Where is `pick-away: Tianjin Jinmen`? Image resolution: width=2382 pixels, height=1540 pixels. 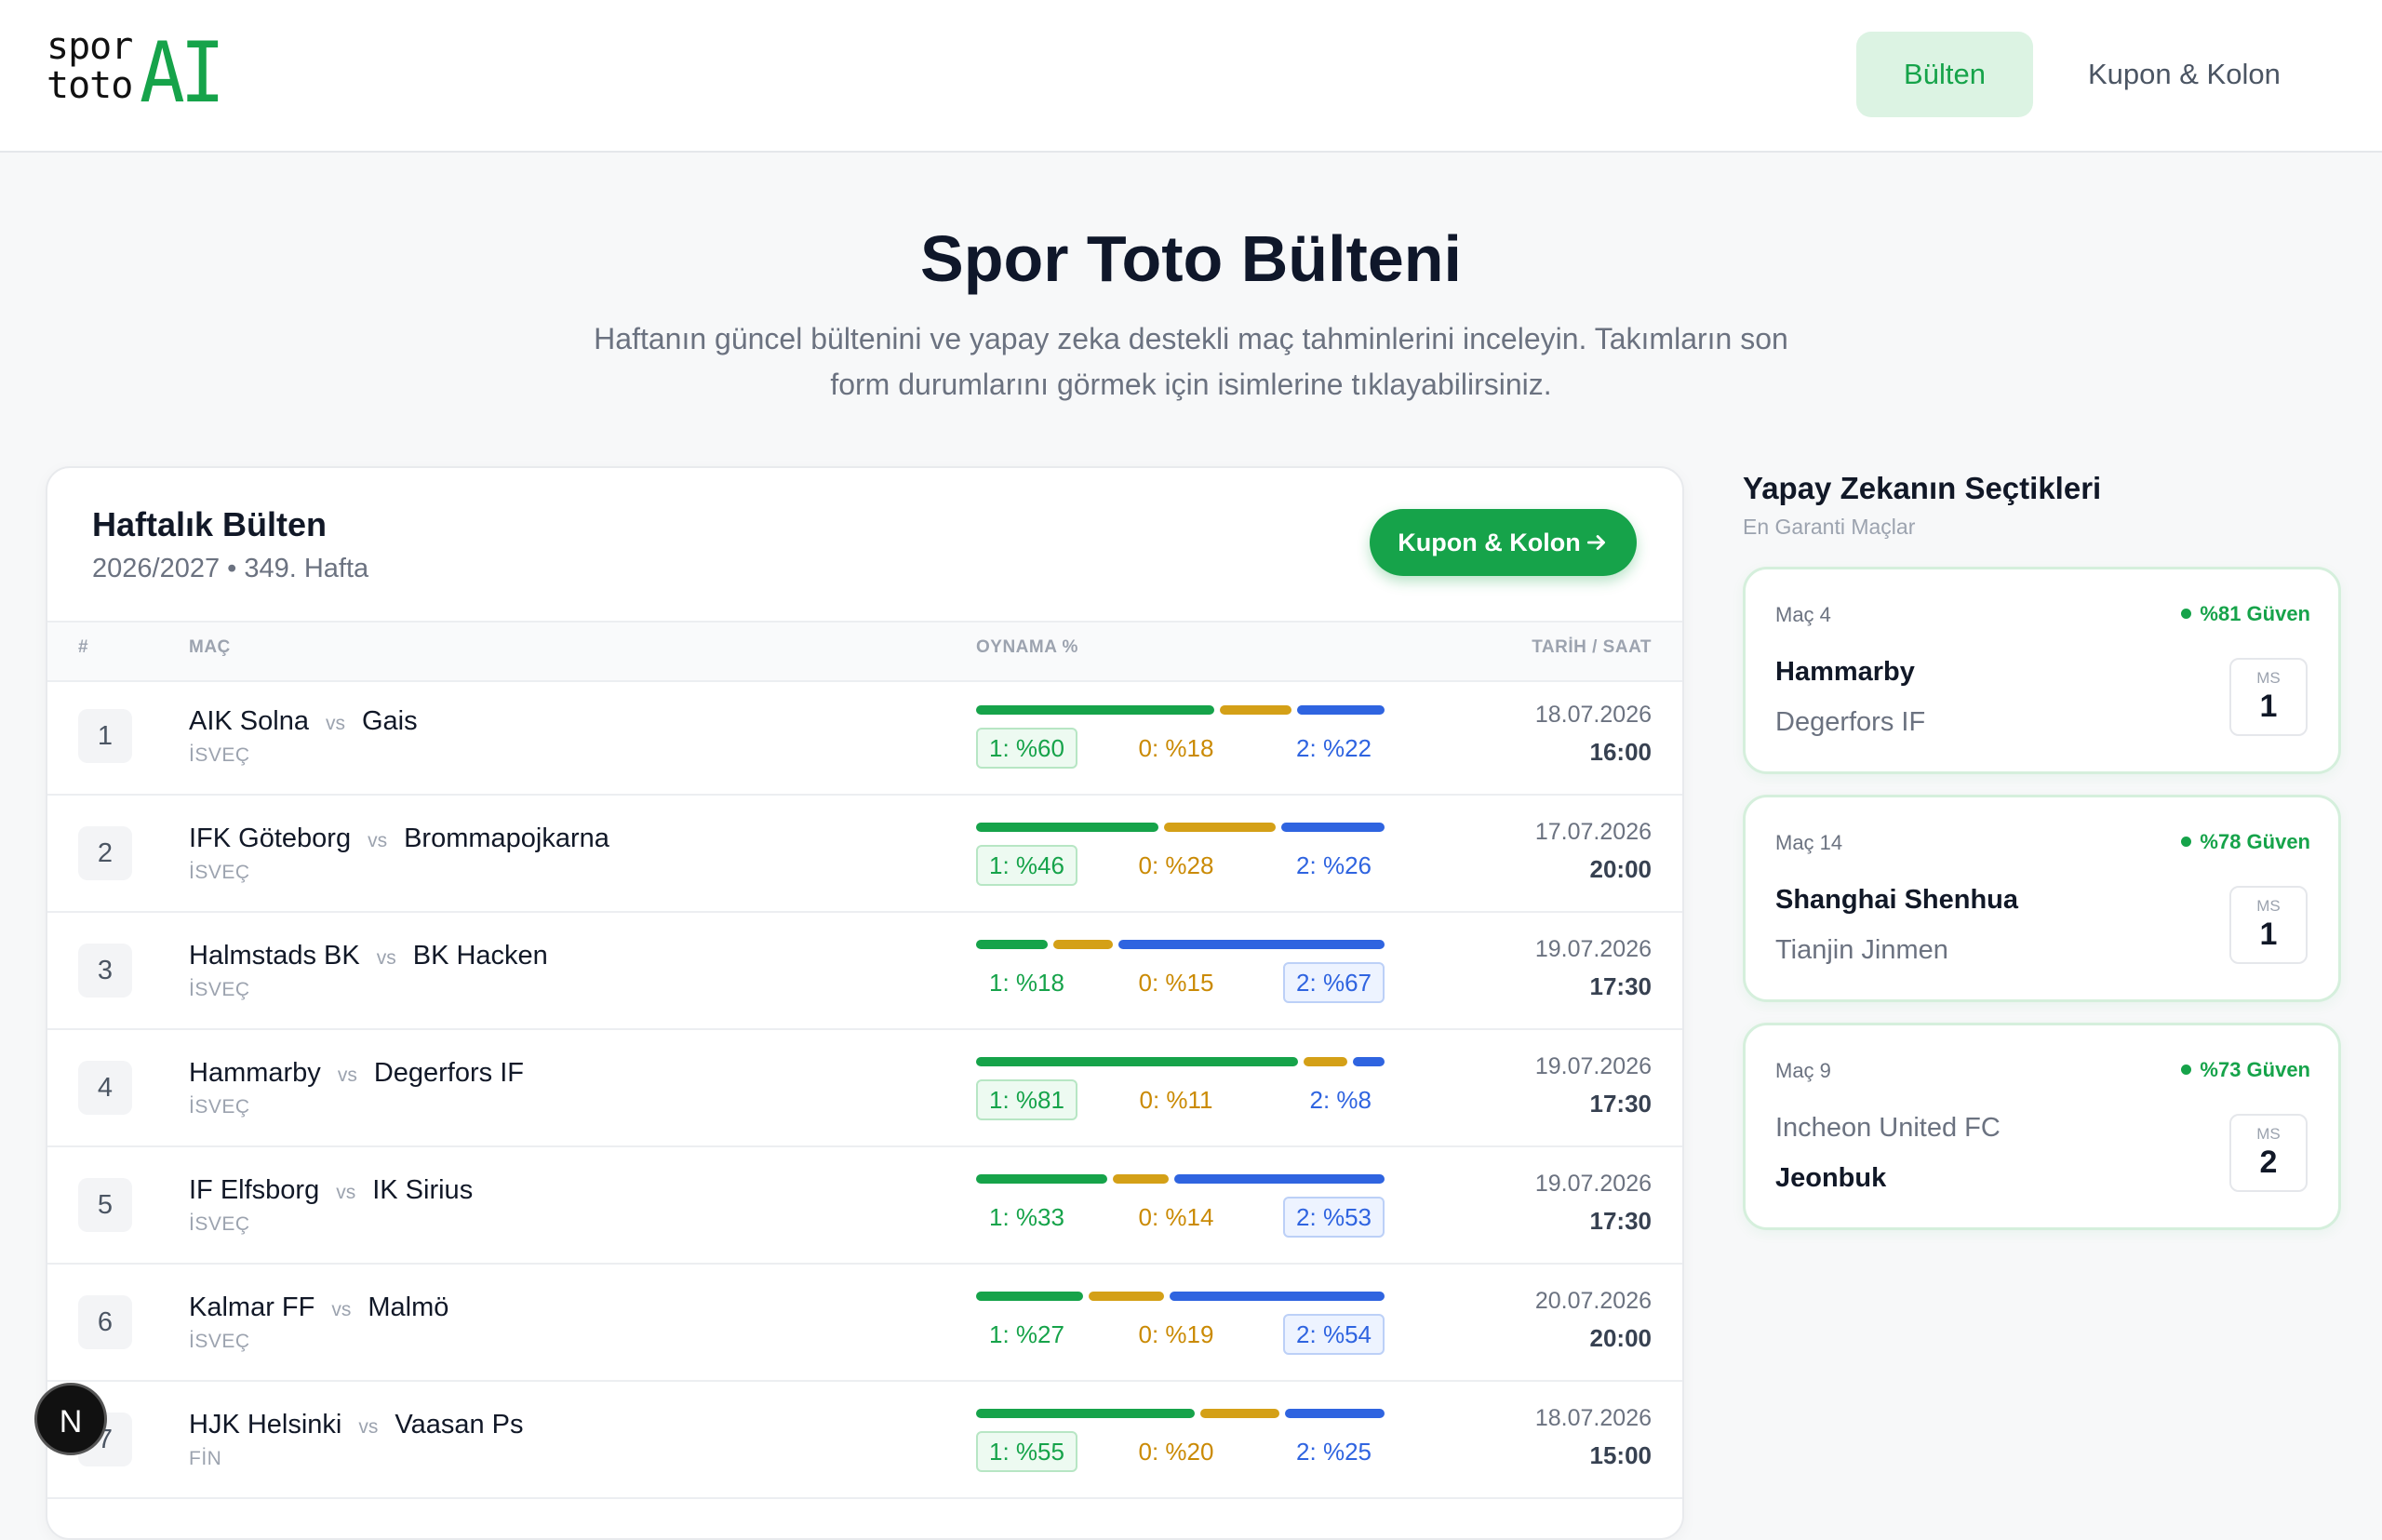 pick-away: Tianjin Jinmen is located at coordinates (1861, 950).